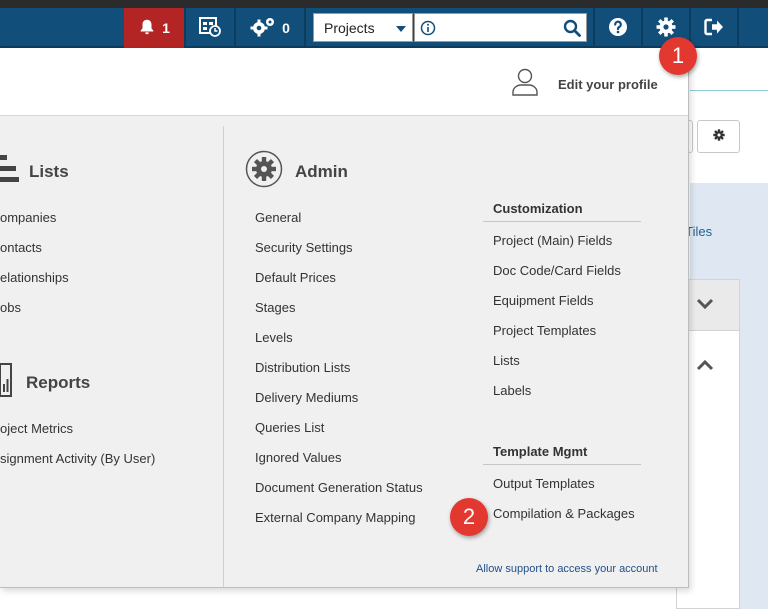  Describe the element at coordinates (77, 434) in the screenshot. I see `menu-item-project-metrics: oject Metrics` at that location.